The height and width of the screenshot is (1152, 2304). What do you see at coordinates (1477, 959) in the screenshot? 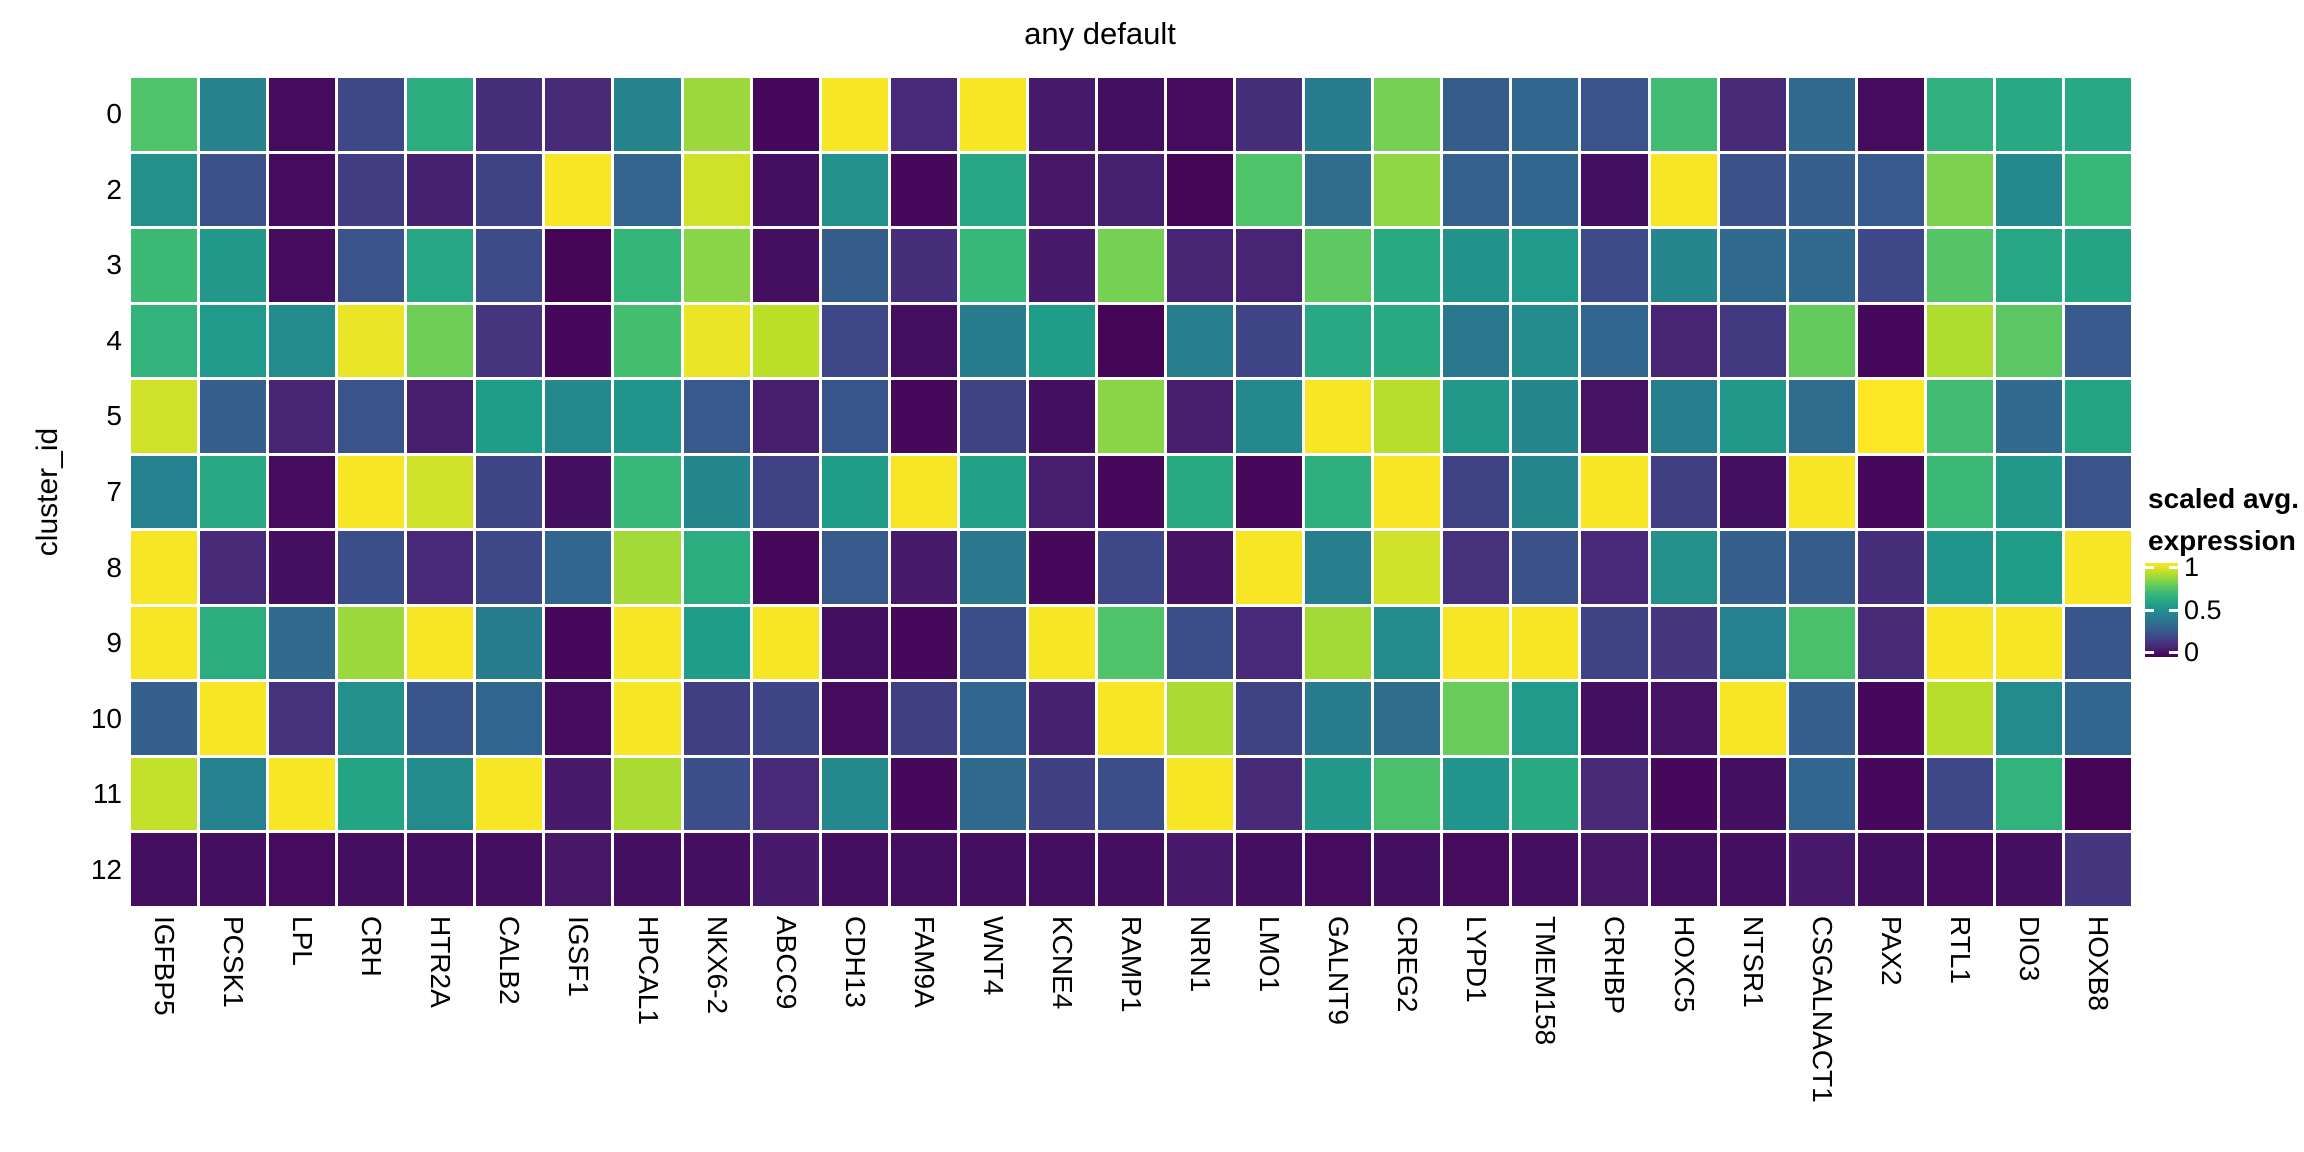
I see `x-tick-label: LYPD1` at bounding box center [1477, 959].